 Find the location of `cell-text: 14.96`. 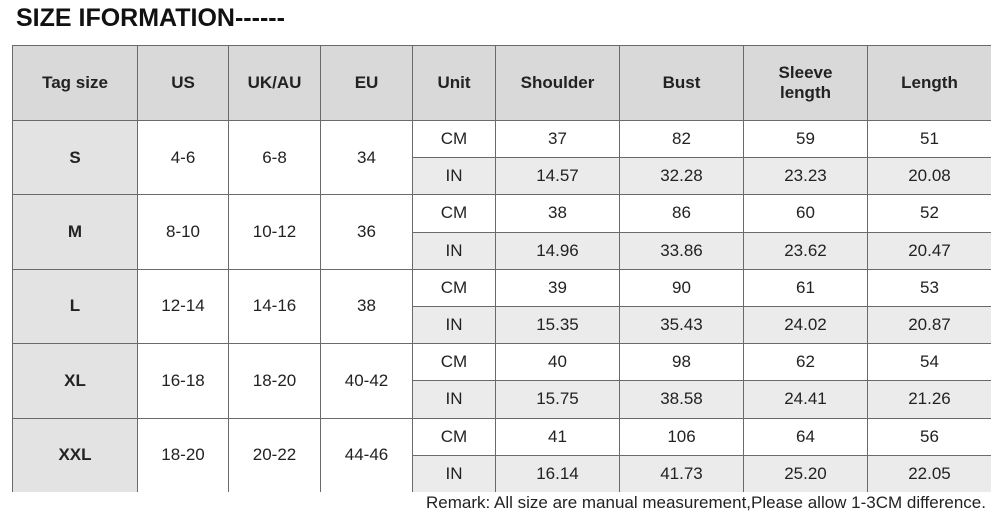

cell-text: 14.96 is located at coordinates (557, 250).